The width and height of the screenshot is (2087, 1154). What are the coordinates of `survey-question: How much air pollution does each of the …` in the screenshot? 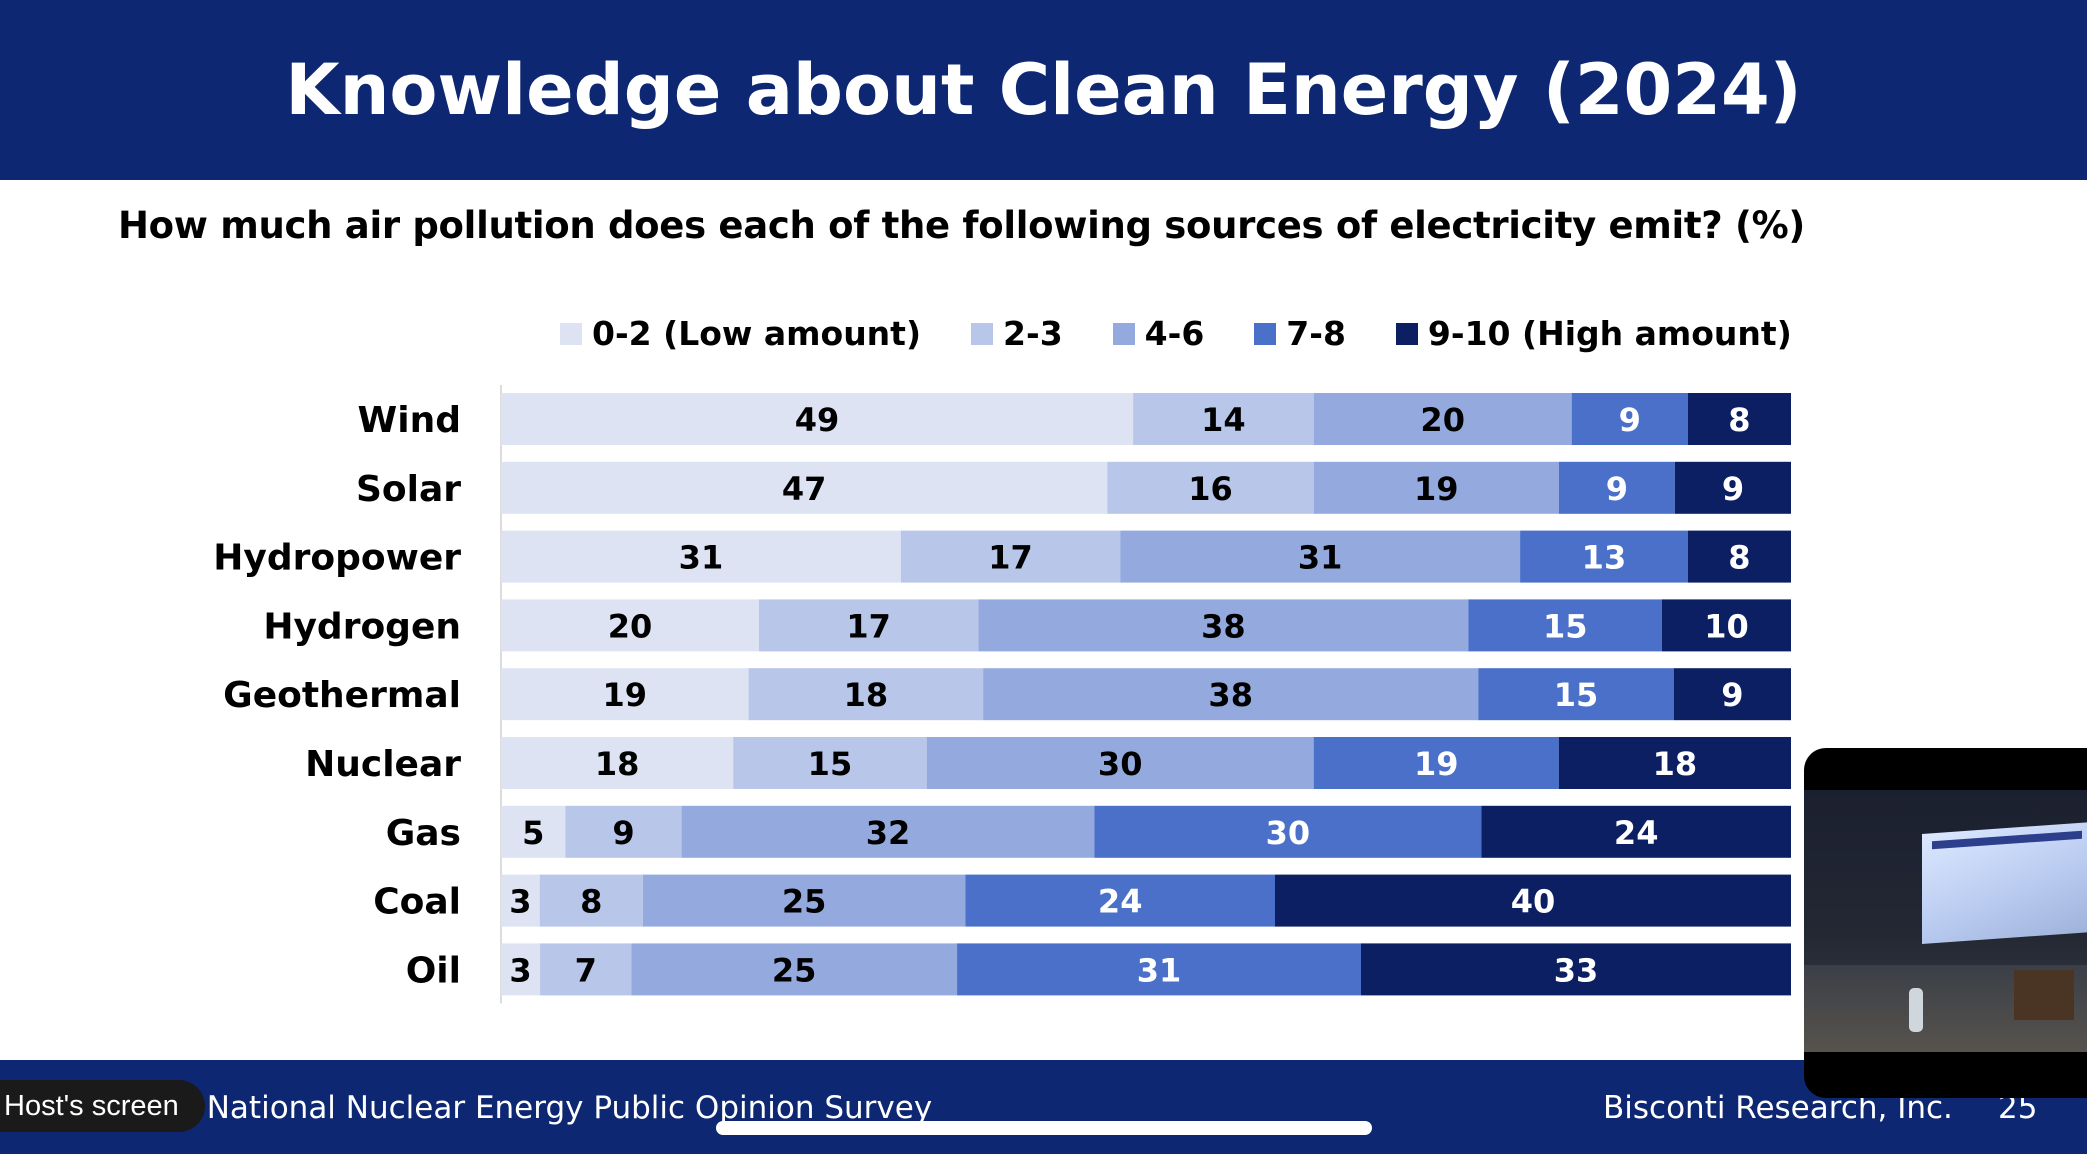 It's located at (962, 225).